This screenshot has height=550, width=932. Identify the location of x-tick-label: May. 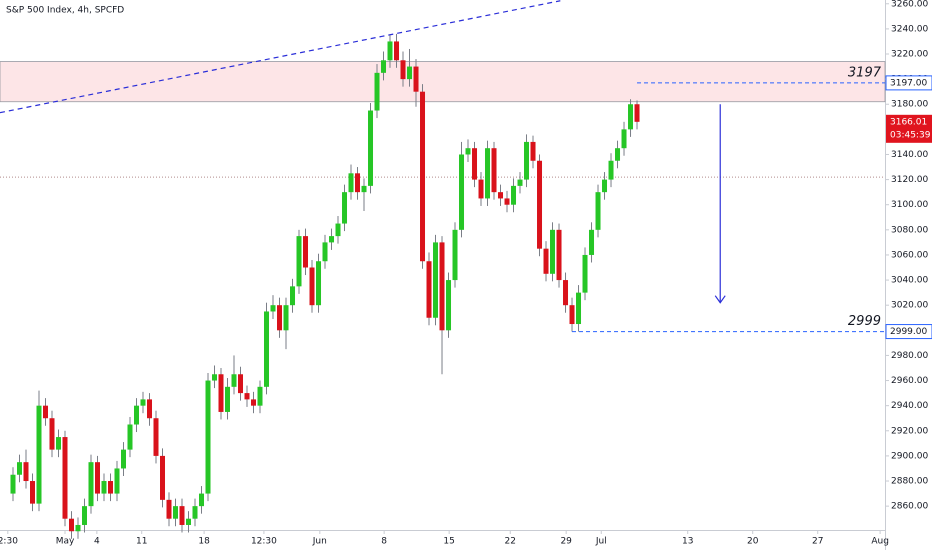
(65, 542).